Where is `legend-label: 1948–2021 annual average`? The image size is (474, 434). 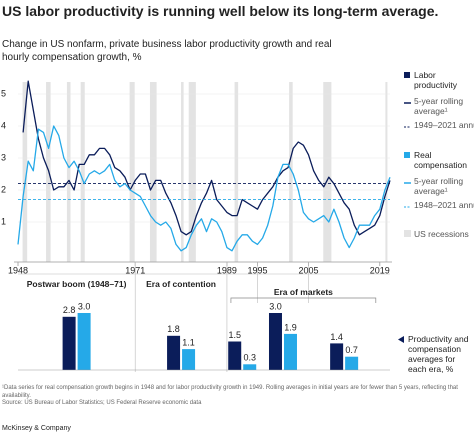 legend-label: 1948–2021 annual average is located at coordinates (444, 205).